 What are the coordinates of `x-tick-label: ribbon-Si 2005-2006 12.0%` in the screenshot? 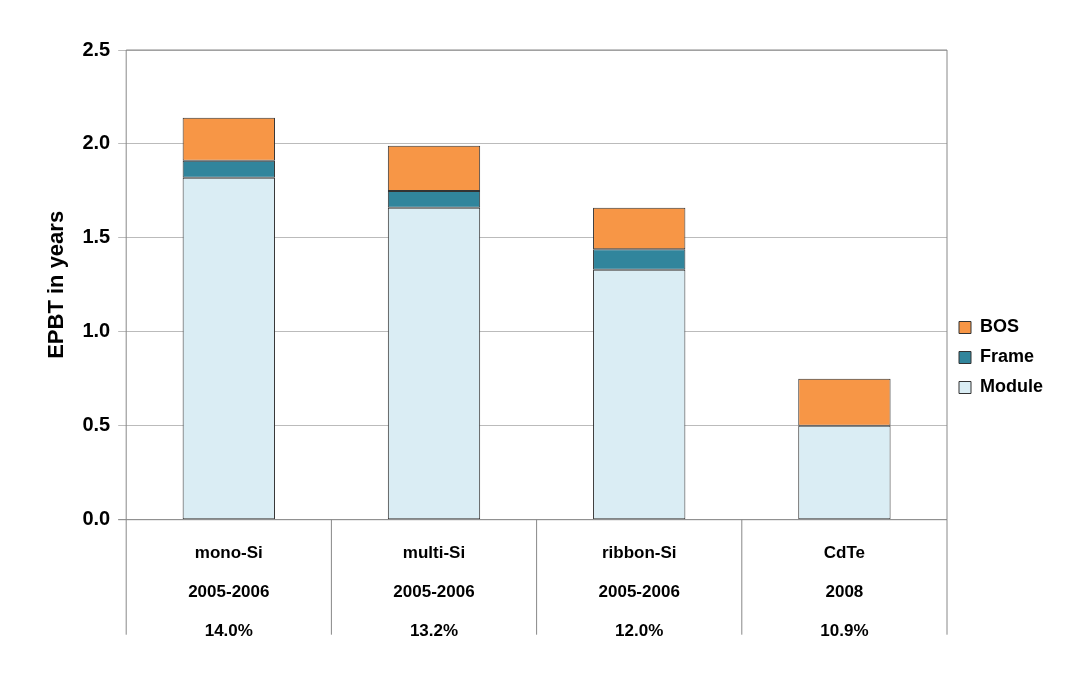 It's located at (639, 591).